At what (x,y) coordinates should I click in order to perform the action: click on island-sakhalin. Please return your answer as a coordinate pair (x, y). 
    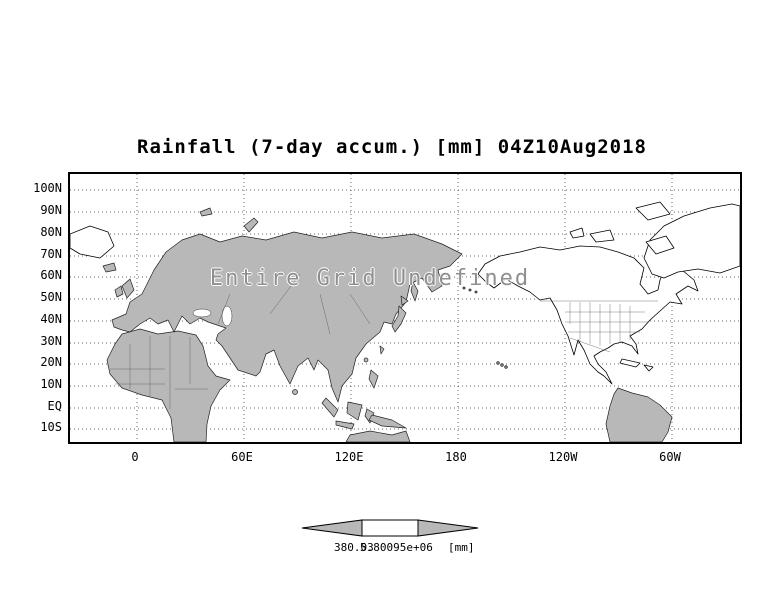
    Looking at the image, I should click on (414, 291).